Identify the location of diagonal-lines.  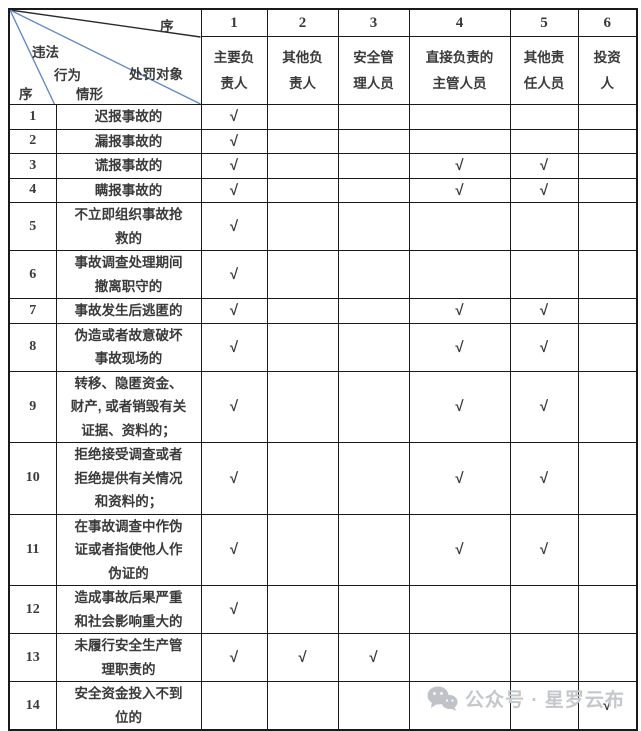
(105, 57).